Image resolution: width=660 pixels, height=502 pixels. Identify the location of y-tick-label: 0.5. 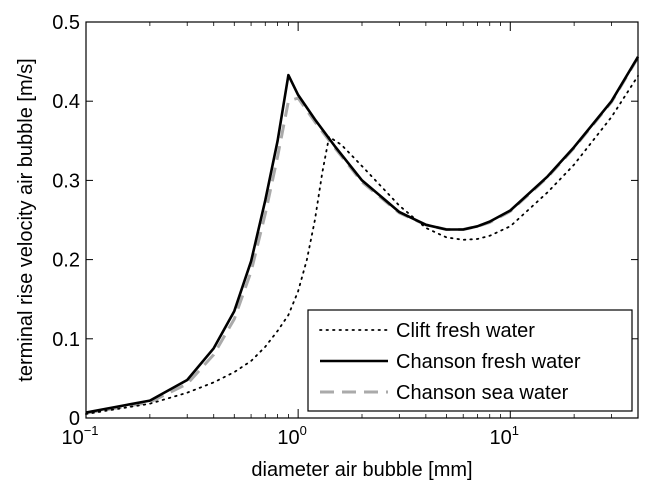
(66, 23).